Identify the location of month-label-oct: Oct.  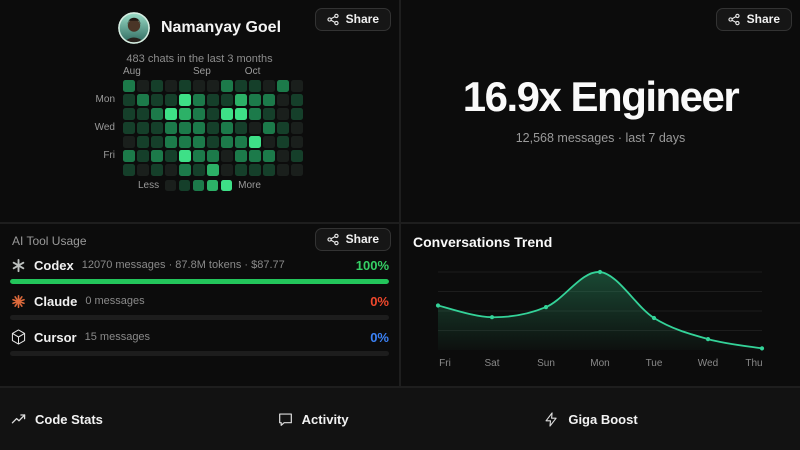
(252, 71).